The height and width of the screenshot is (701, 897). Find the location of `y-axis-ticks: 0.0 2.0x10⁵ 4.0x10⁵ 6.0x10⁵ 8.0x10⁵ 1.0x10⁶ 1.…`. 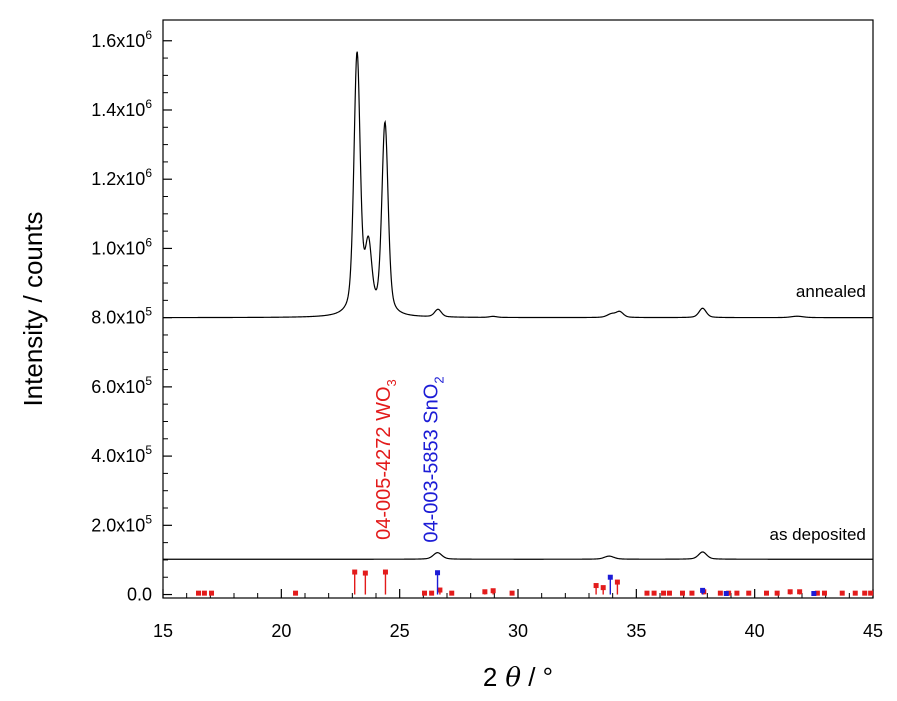

y-axis-ticks: 0.0 2.0x10⁵ 4.0x10⁵ 6.0x10⁵ 8.0x10⁵ 1.0x10⁶ 1.… is located at coordinates (131, 316).